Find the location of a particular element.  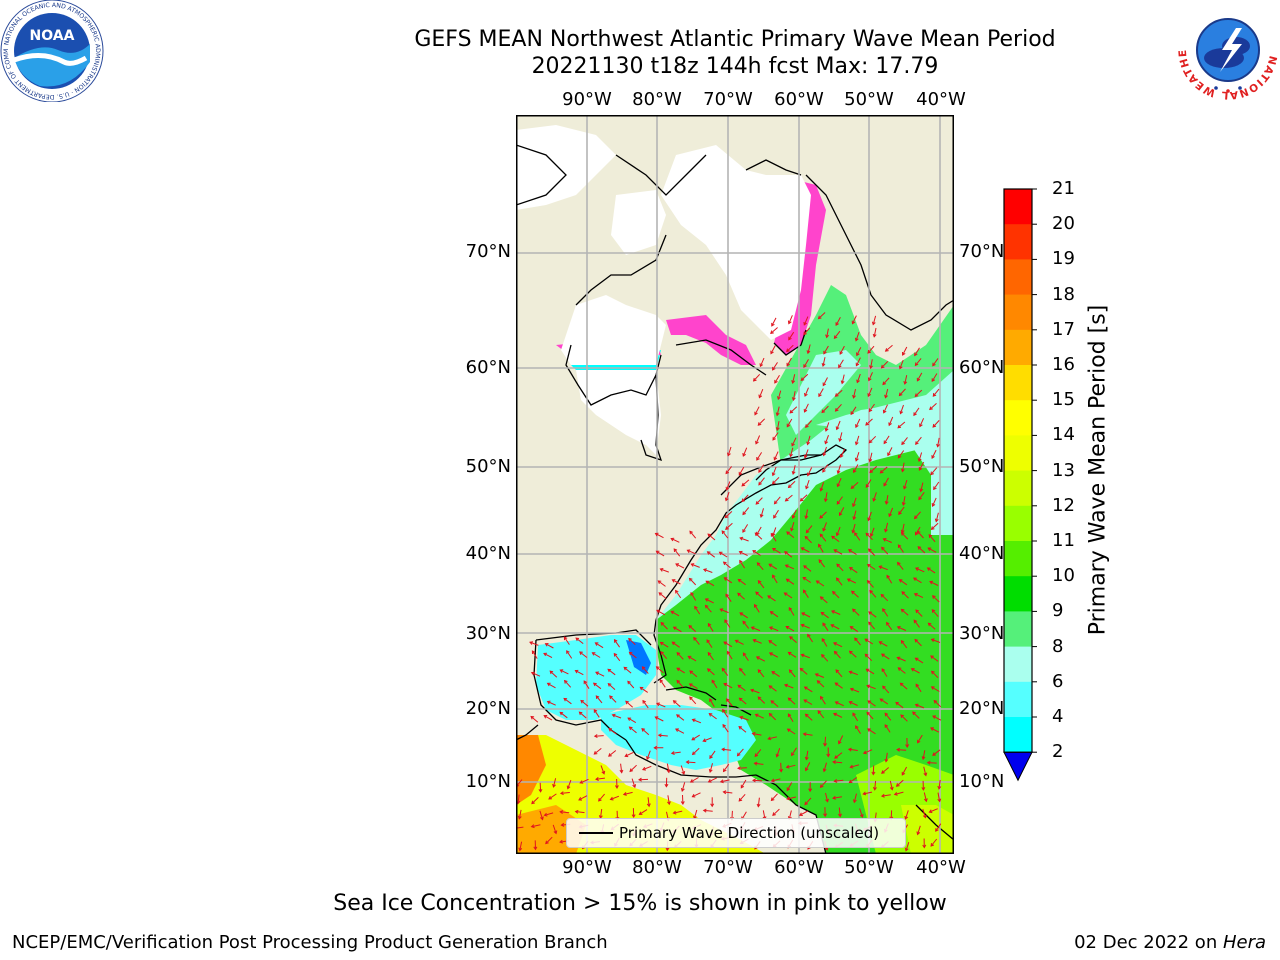

host-name: Hera is located at coordinates (1244, 942).